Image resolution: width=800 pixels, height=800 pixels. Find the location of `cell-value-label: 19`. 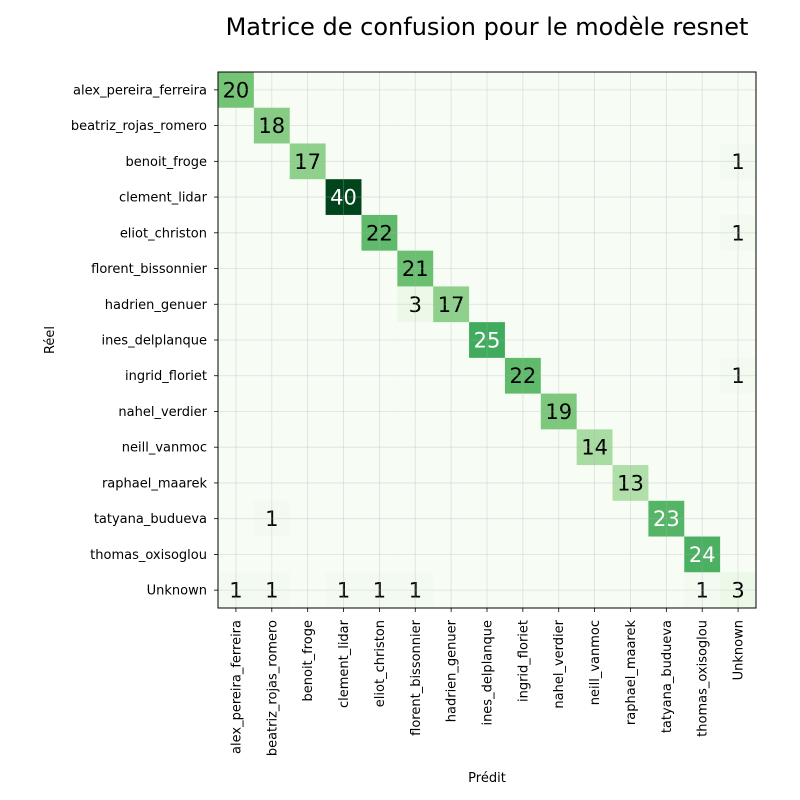

cell-value-label: 19 is located at coordinates (558, 412).